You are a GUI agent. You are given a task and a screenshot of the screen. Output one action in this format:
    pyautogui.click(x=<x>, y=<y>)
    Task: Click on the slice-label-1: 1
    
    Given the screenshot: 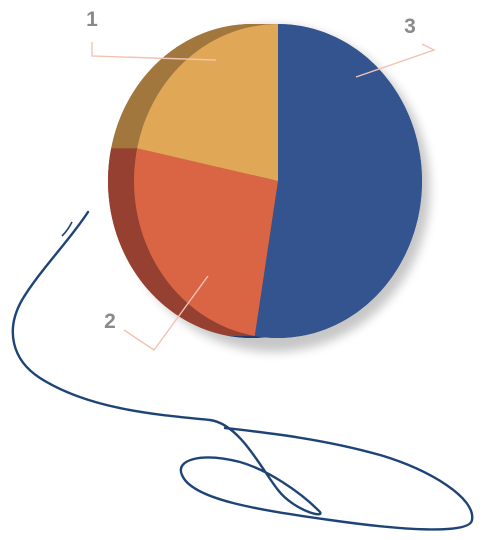 What is the action you would take?
    pyautogui.click(x=92, y=19)
    